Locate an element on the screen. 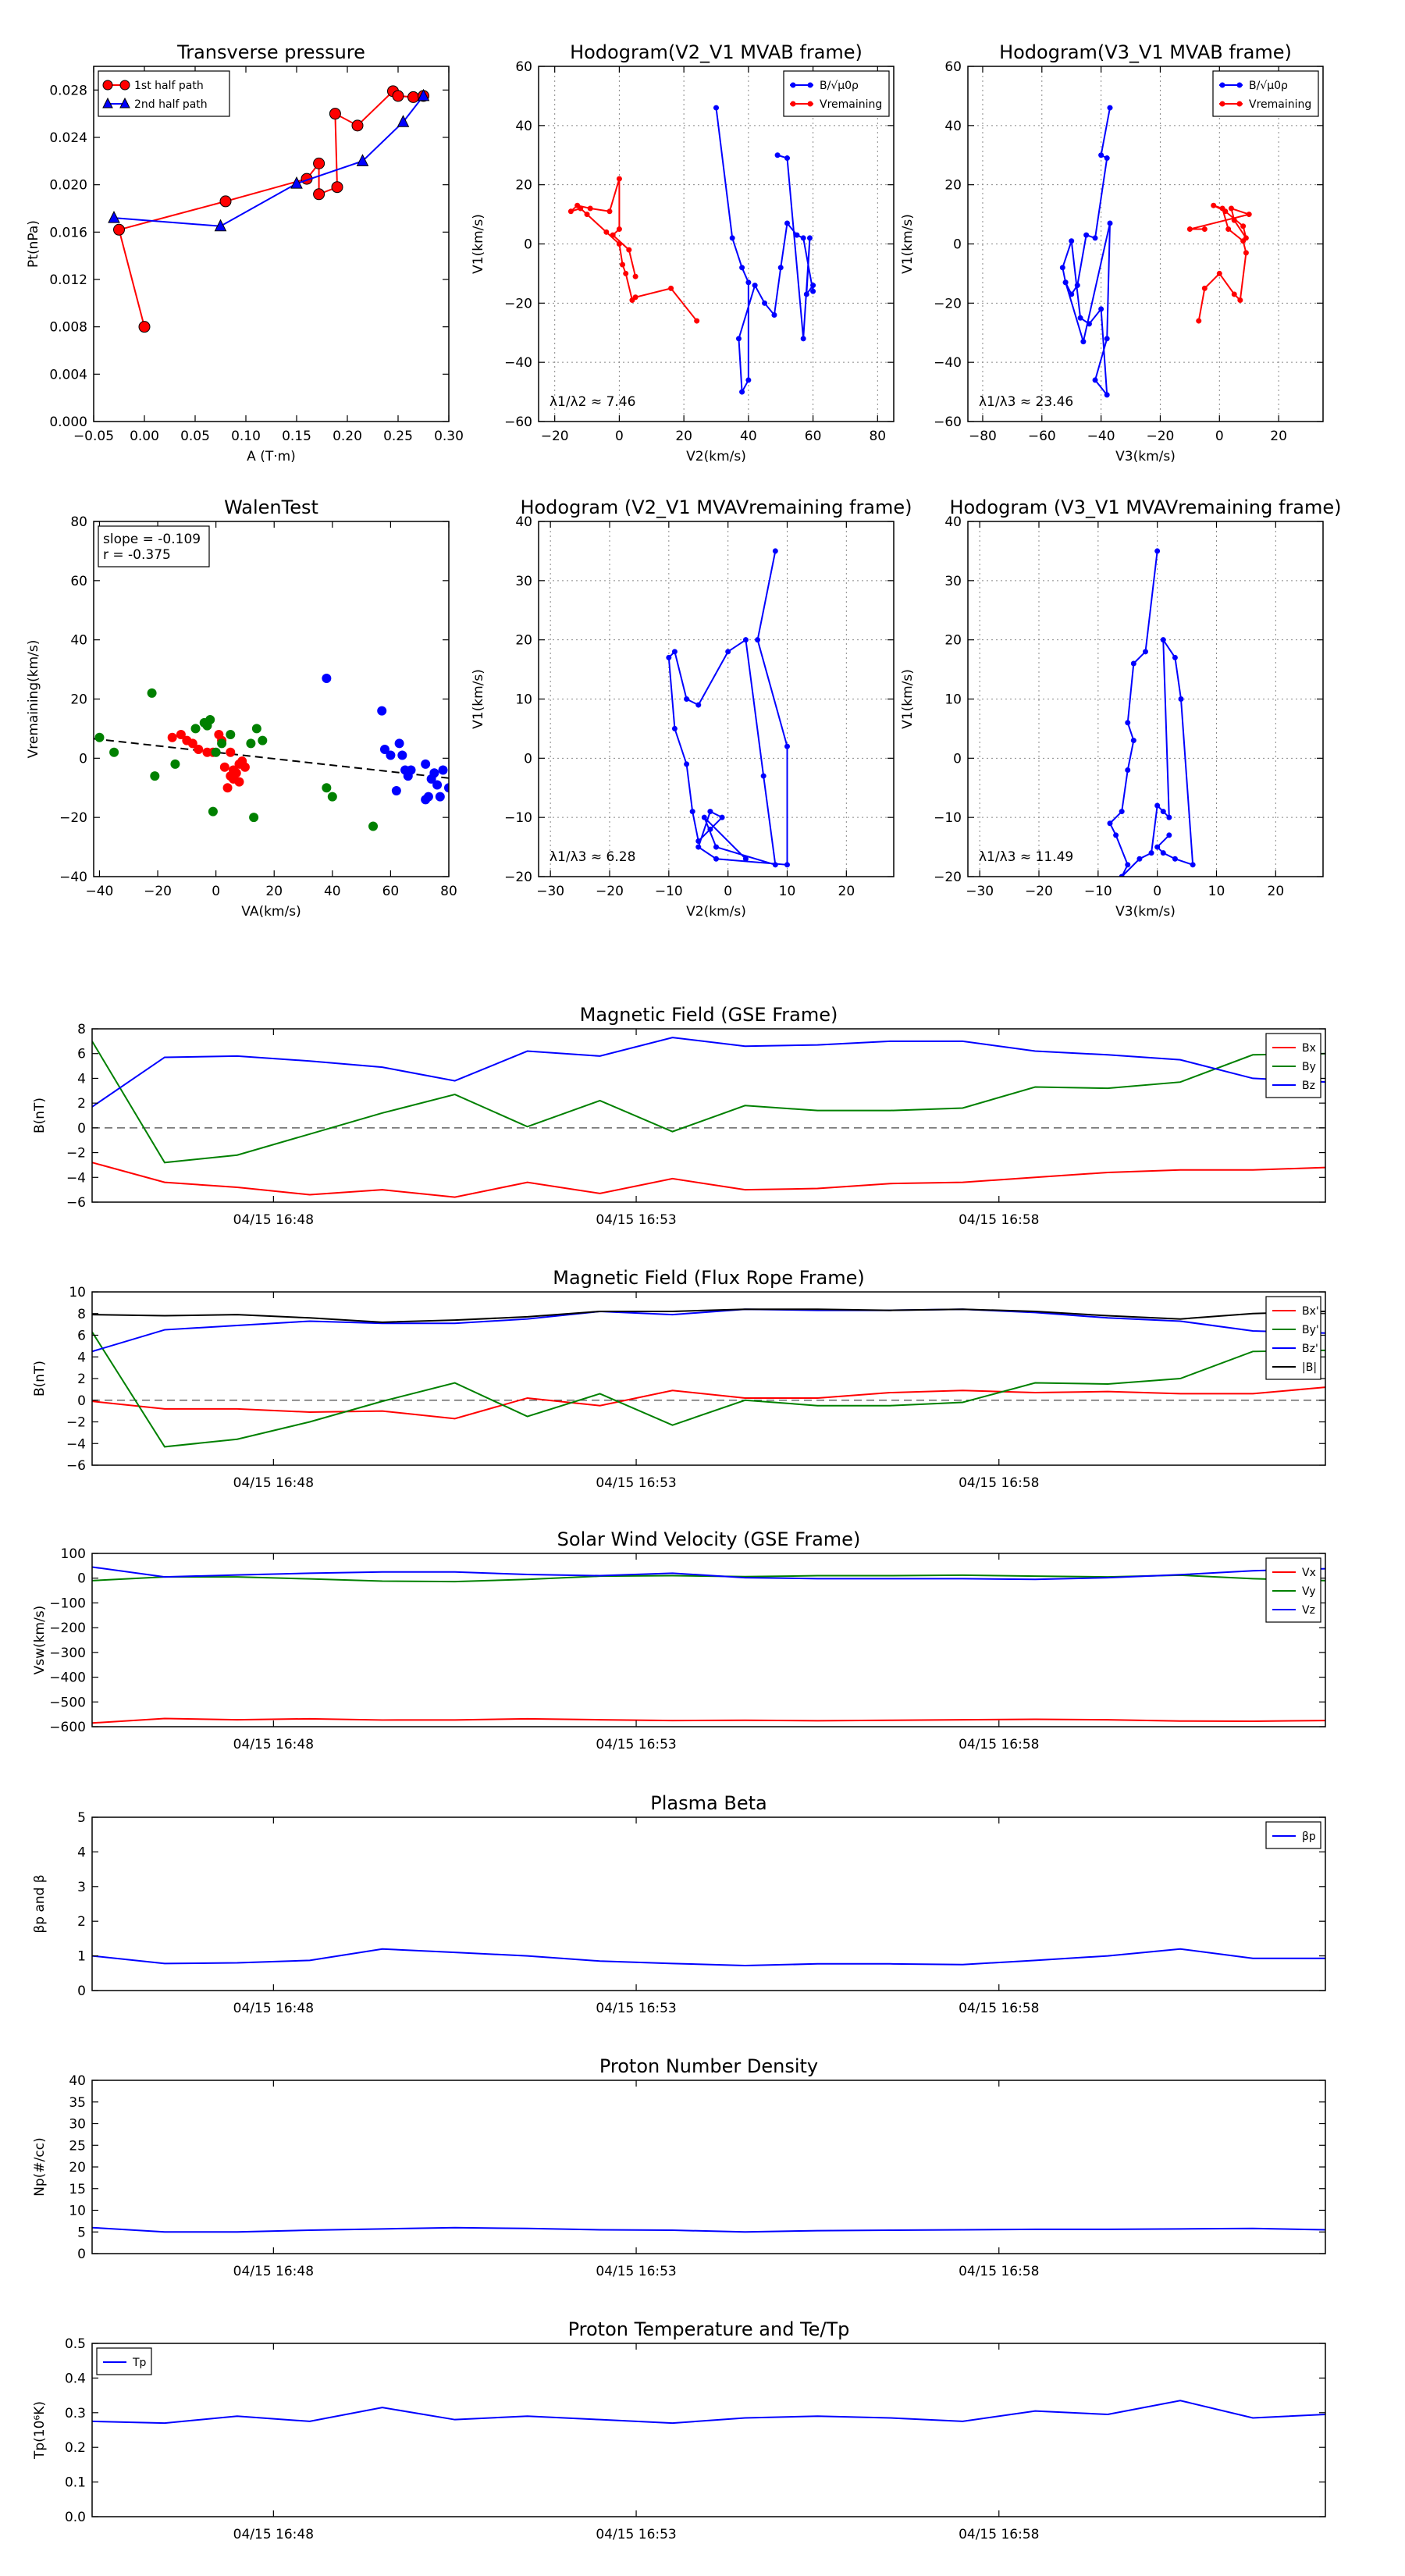 This screenshot has height=2576, width=1405. y-tick-label: 0.5 is located at coordinates (76, 2344).